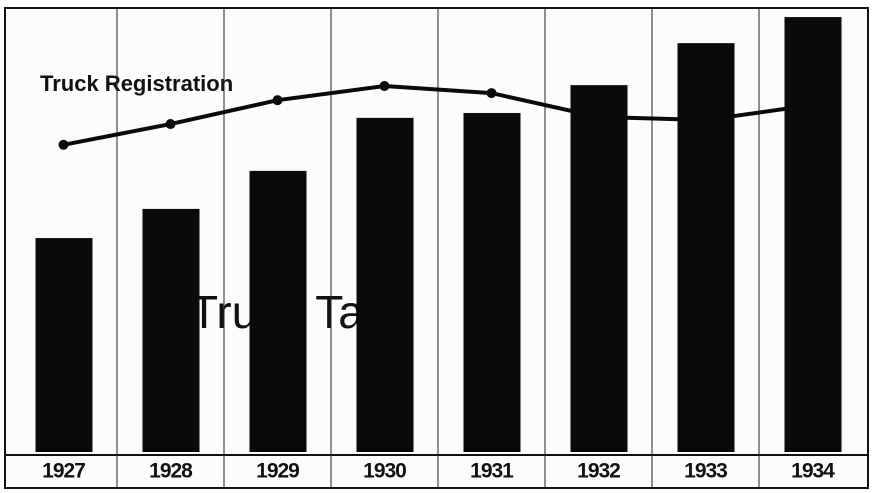  Describe the element at coordinates (136, 83) in the screenshot. I see `line-series-label: Truck Registration` at that location.